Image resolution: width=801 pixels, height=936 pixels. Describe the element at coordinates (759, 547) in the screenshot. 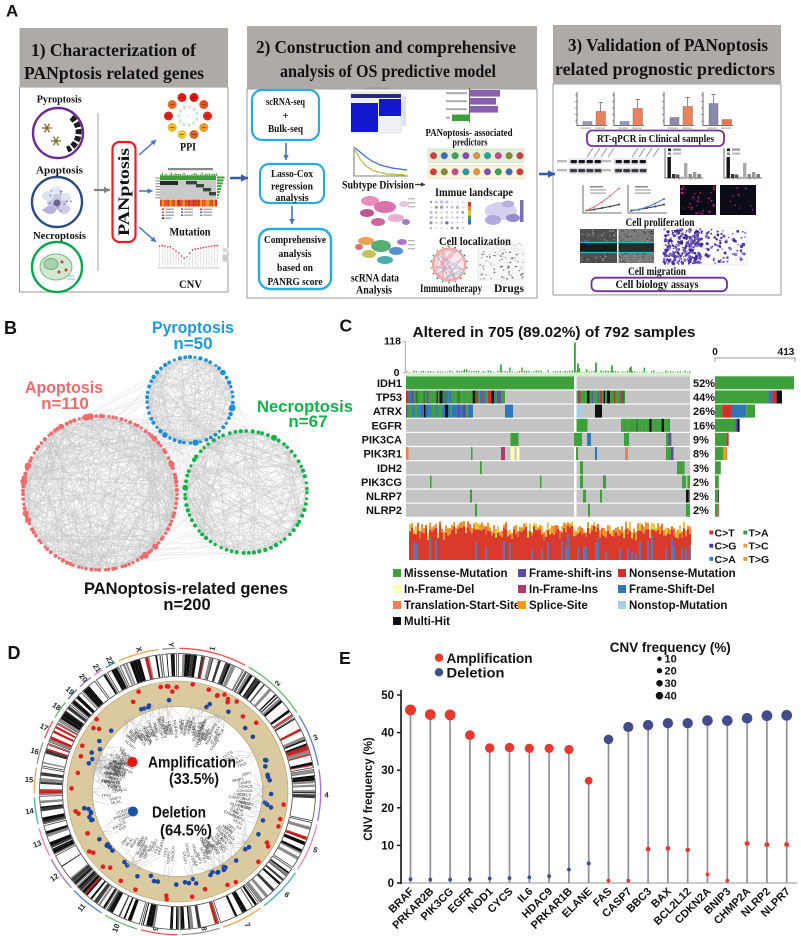

I see `svg-text: T>C` at that location.